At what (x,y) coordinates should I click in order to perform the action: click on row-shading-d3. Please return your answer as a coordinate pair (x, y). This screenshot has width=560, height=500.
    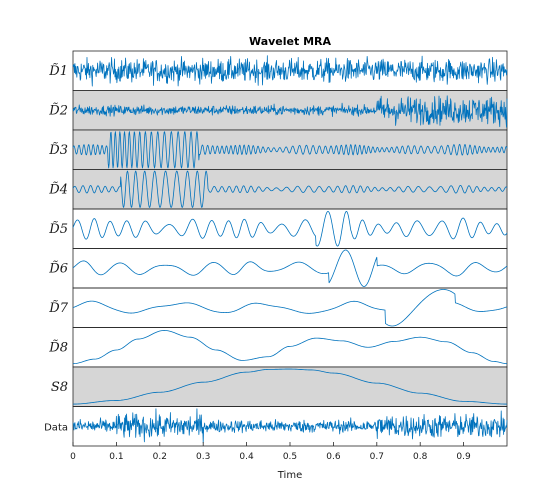
    Looking at the image, I should click on (290, 150).